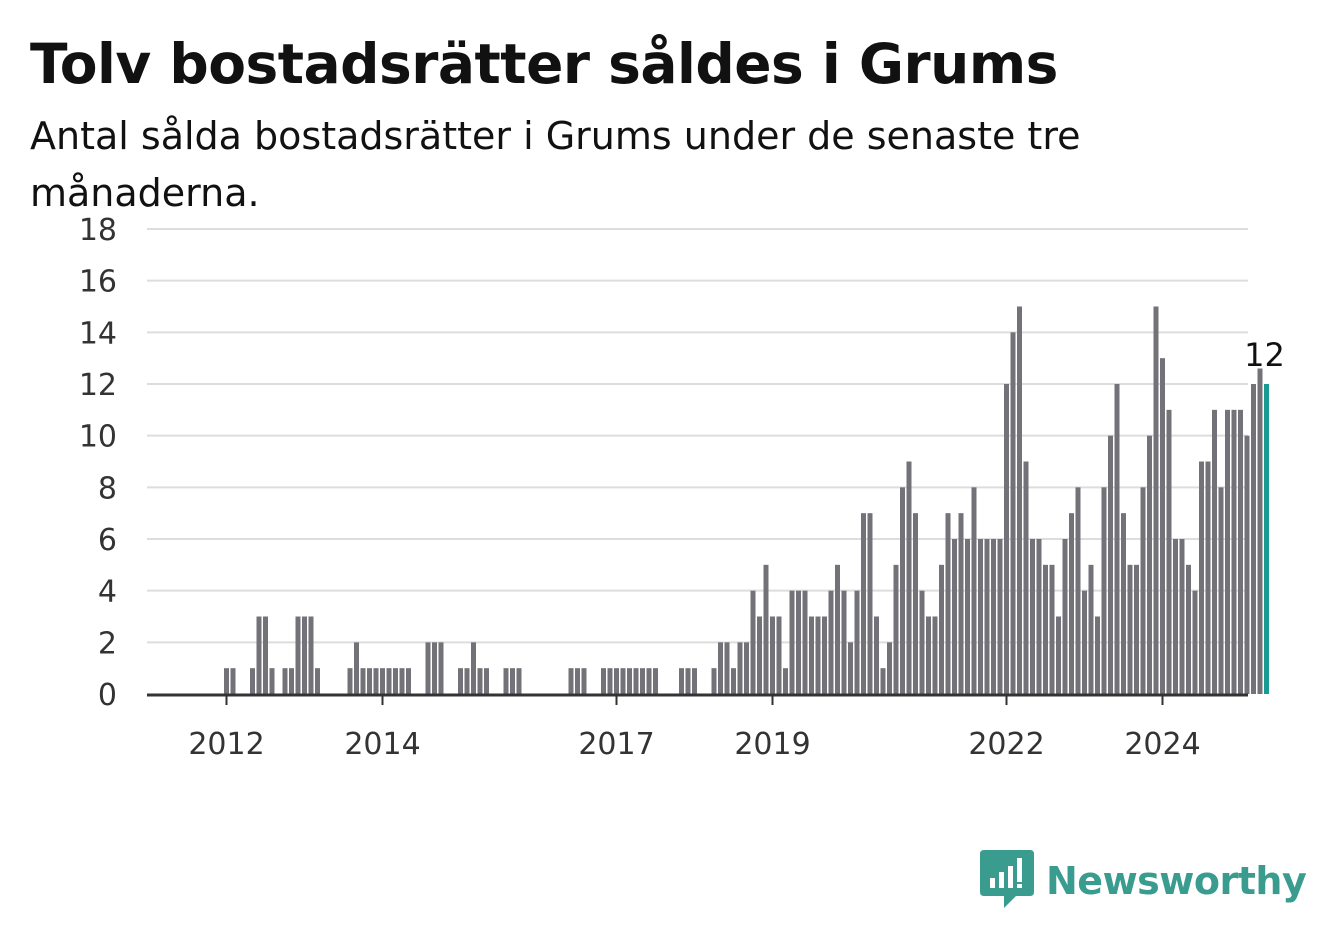  Describe the element at coordinates (107, 592) in the screenshot. I see `y-tick-label: 4` at that location.